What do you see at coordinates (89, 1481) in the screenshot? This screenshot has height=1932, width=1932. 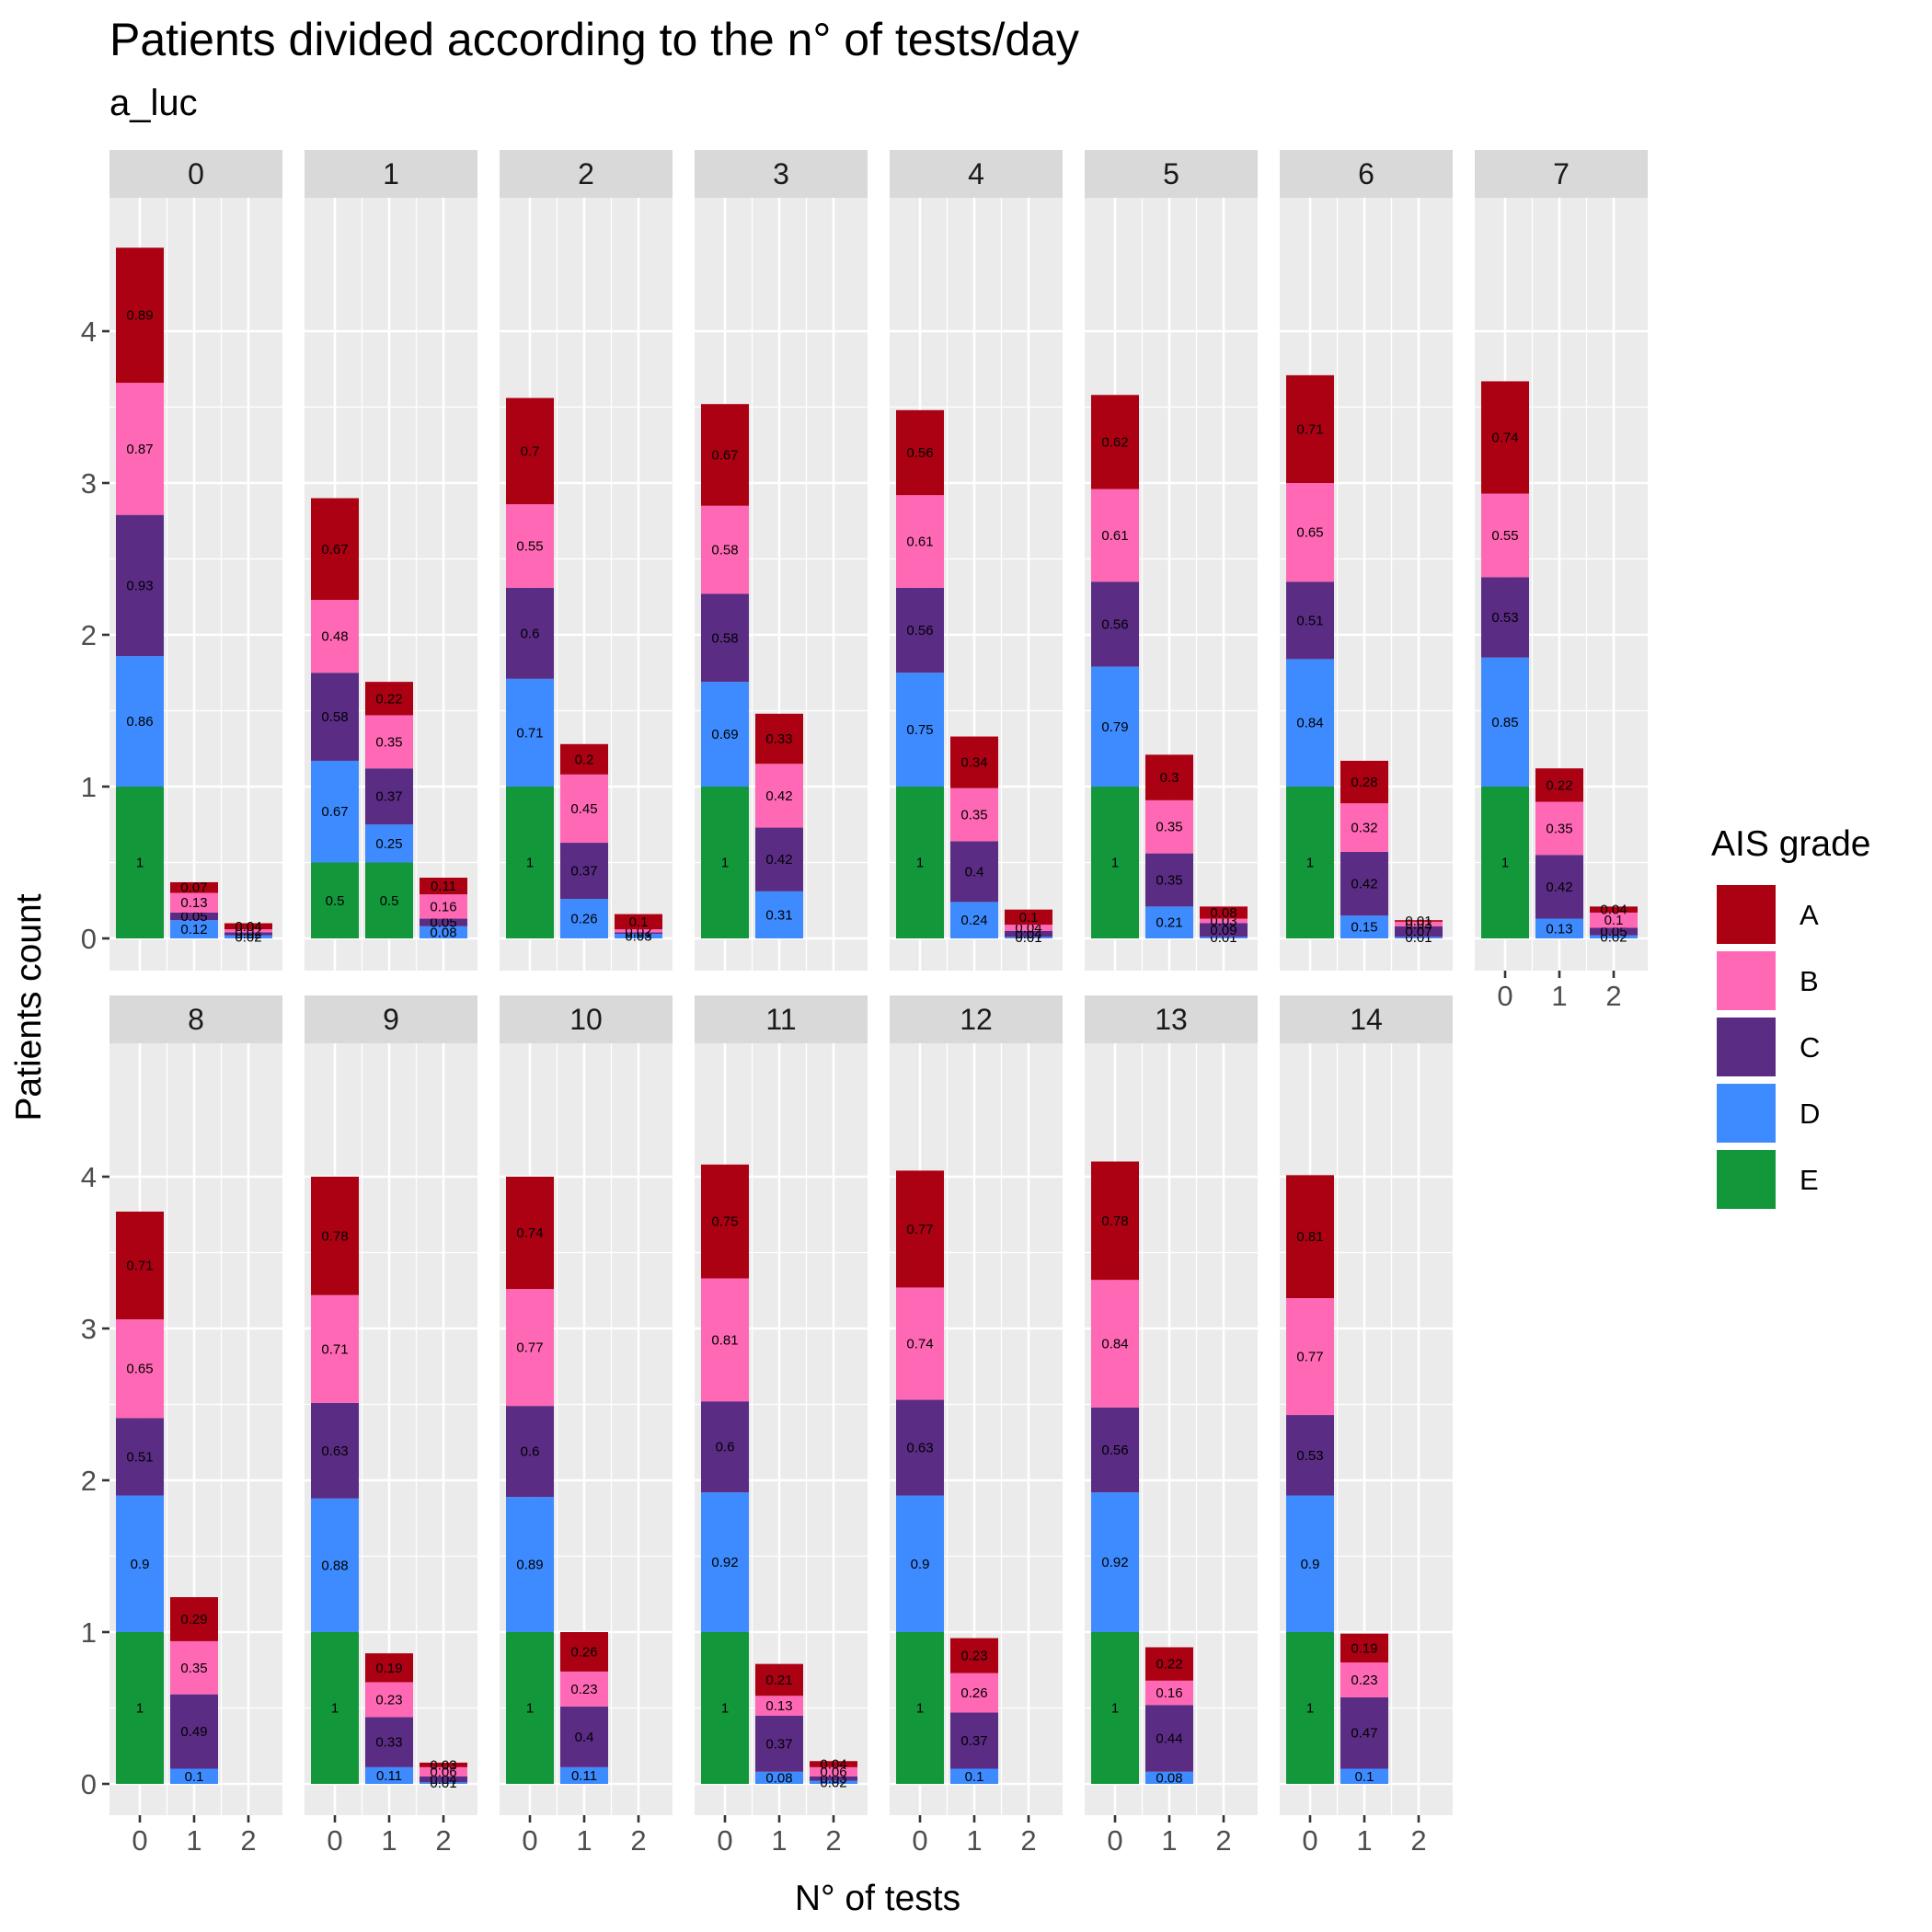 I see `y-tick-label: 2` at bounding box center [89, 1481].